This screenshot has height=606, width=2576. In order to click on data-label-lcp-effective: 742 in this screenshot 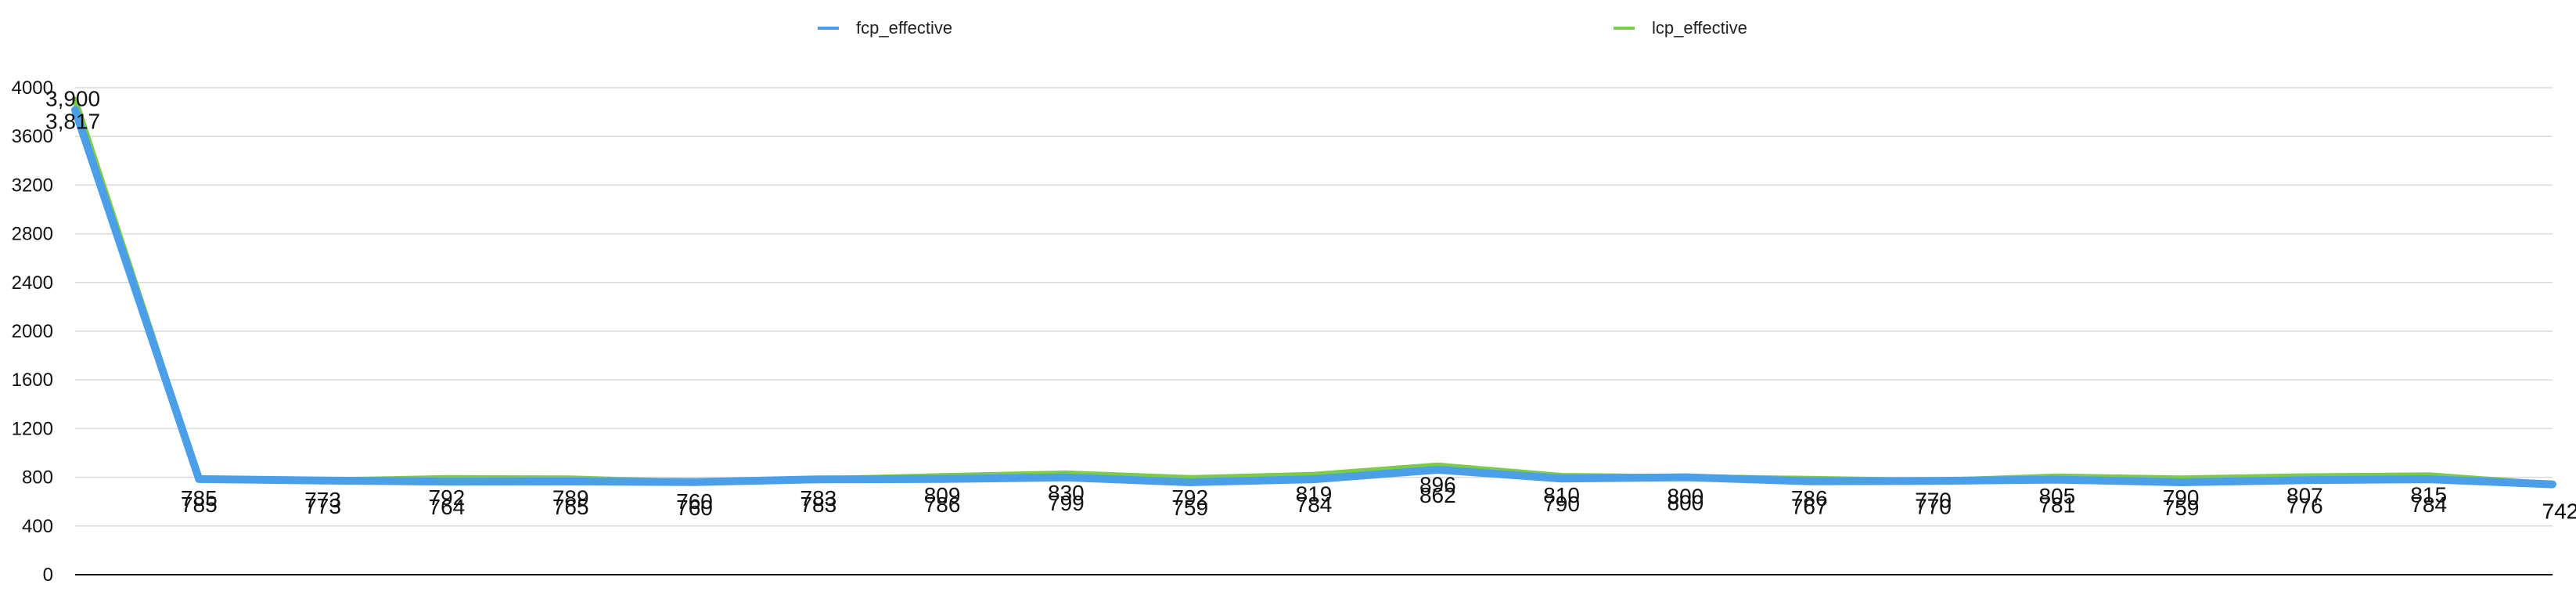, I will do `click(2559, 512)`.